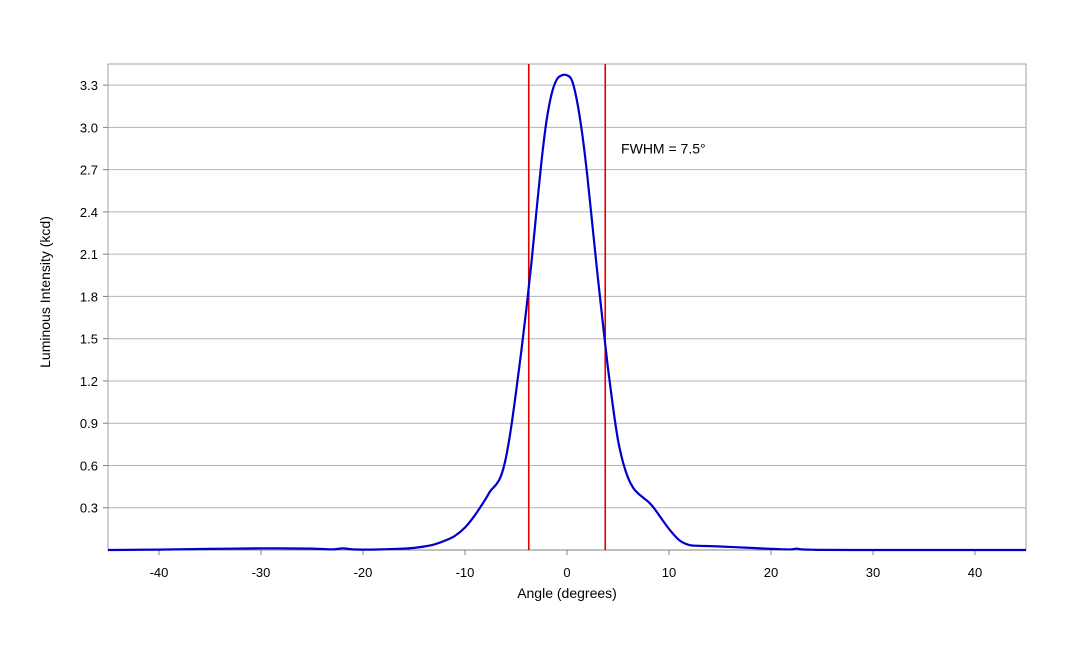  I want to click on x-tick-label: -10, so click(465, 572).